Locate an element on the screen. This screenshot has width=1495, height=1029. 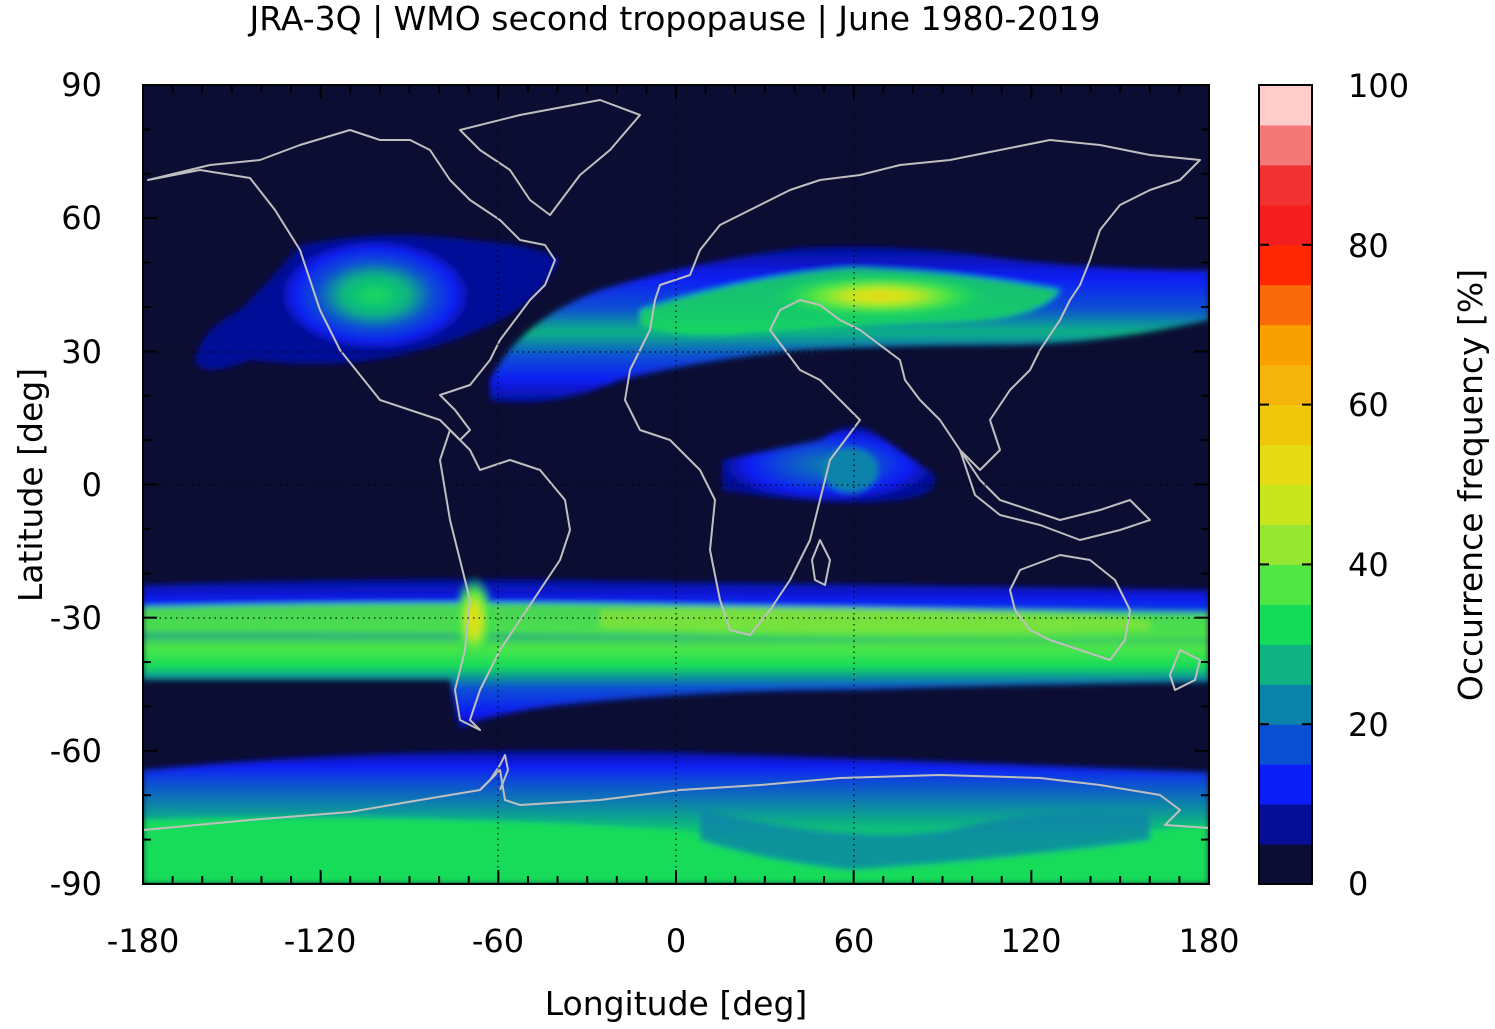
colorbar-tick-marks is located at coordinates (1285, 484).